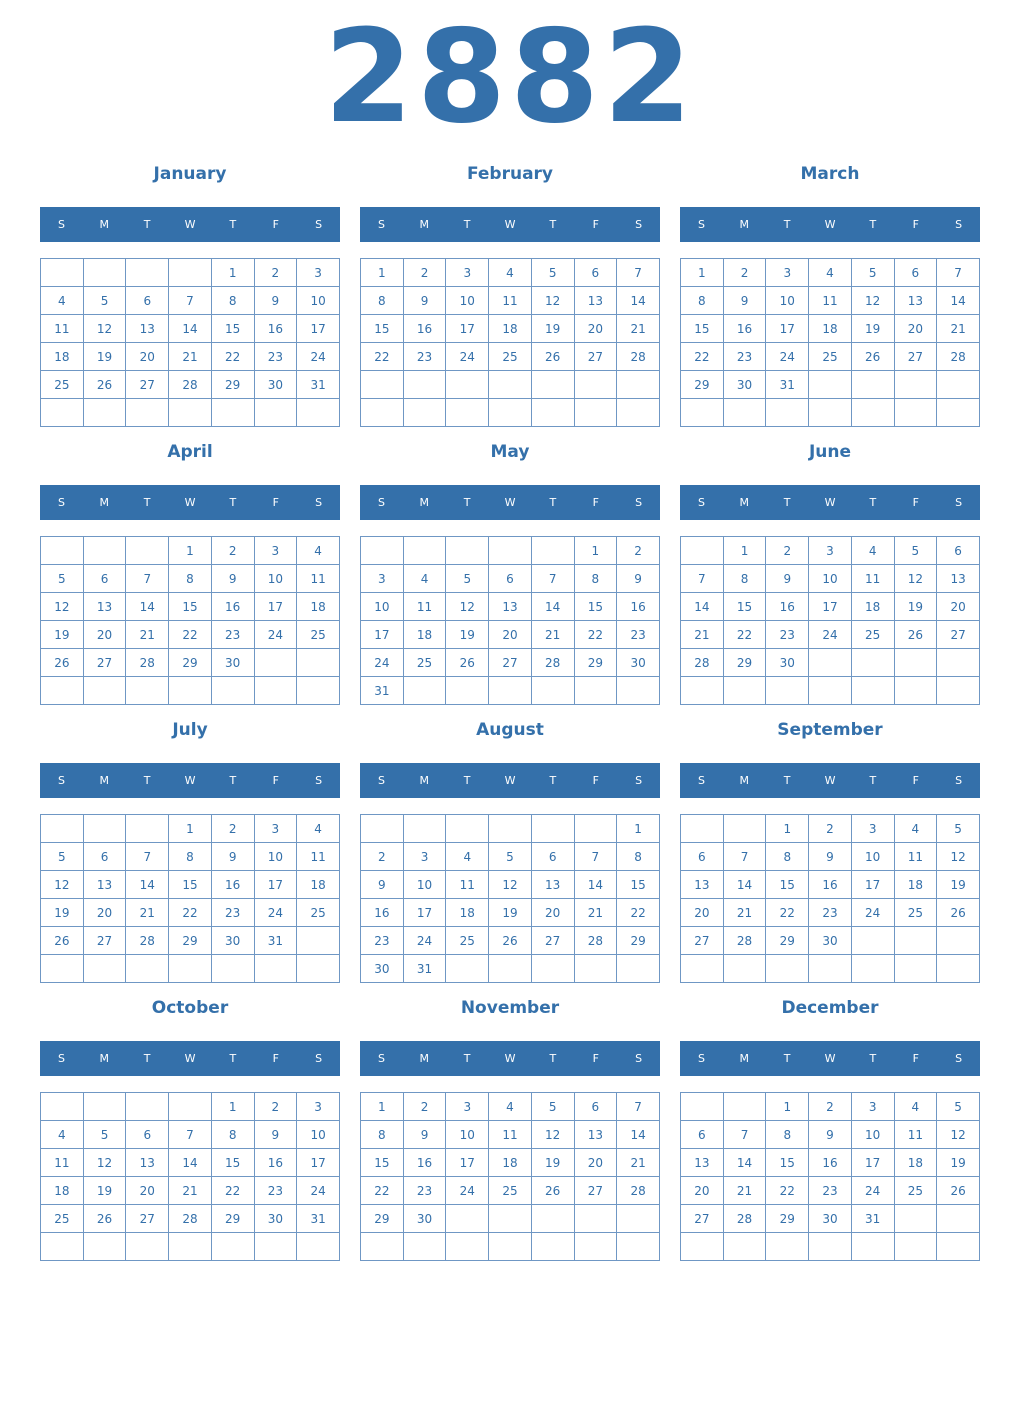  I want to click on week-row: 14 15 16 17 18 19 20, so click(830, 606).